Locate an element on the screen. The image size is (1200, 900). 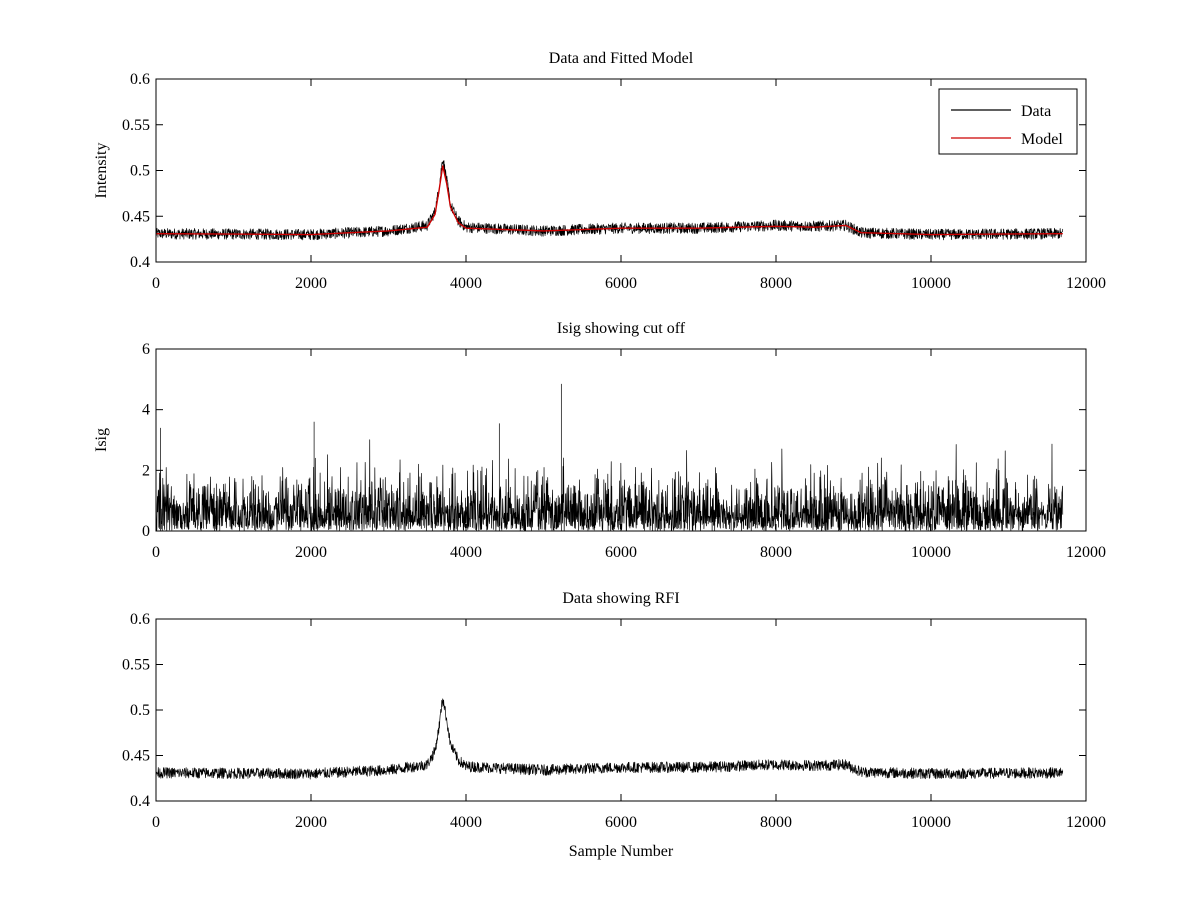
legend-box is located at coordinates (1008, 121).